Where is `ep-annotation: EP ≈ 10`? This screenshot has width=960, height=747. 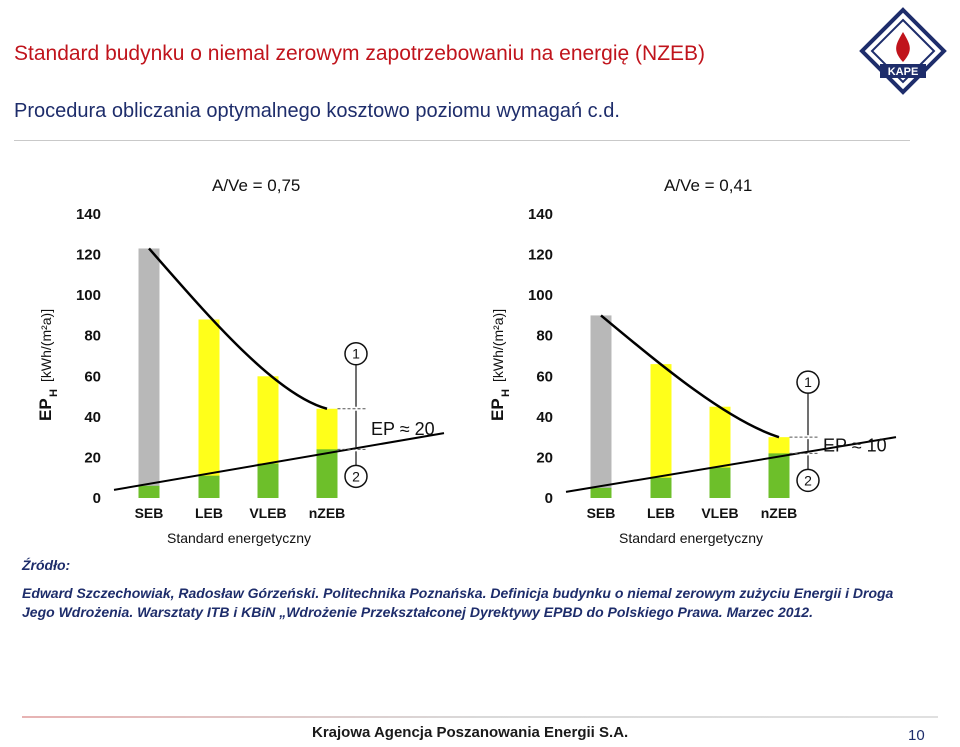 ep-annotation: EP ≈ 10 is located at coordinates (855, 445).